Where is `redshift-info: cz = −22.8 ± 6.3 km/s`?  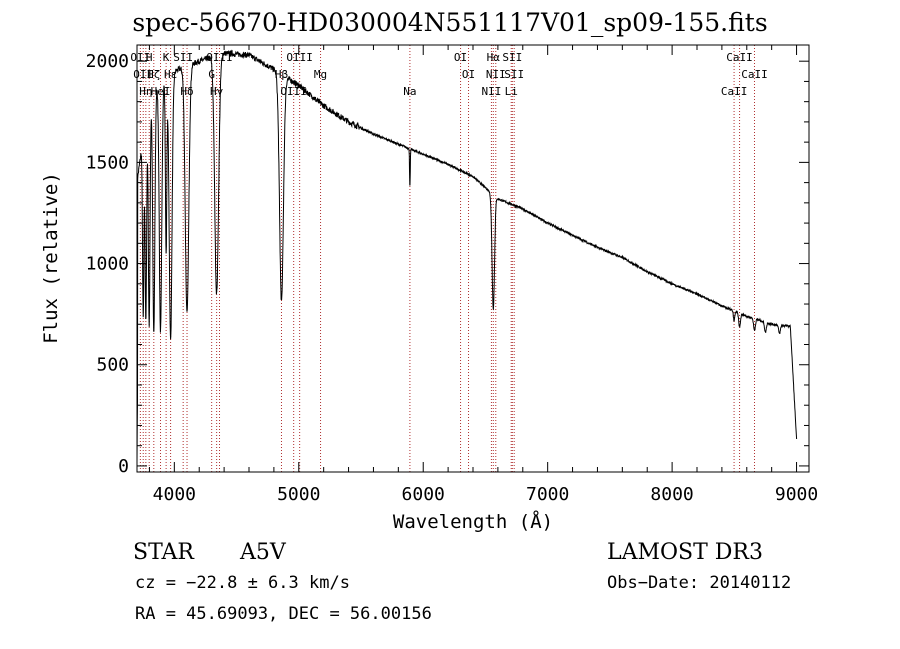 redshift-info: cz = −22.8 ± 6.3 km/s is located at coordinates (242, 583).